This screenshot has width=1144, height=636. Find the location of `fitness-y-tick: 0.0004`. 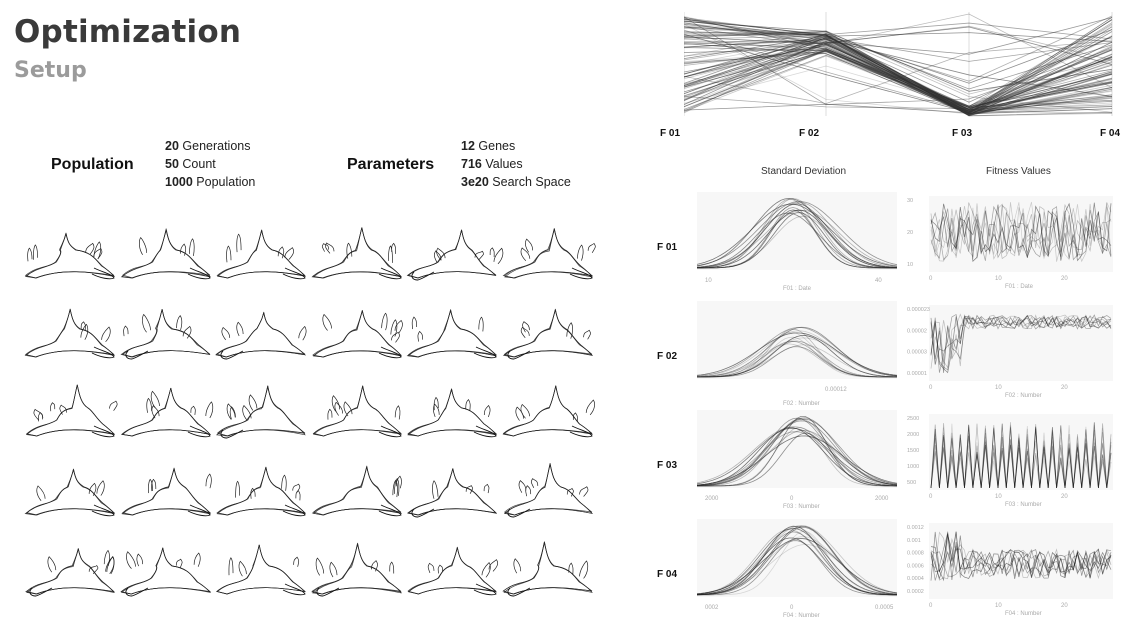

fitness-y-tick: 0.0004 is located at coordinates (915, 579).